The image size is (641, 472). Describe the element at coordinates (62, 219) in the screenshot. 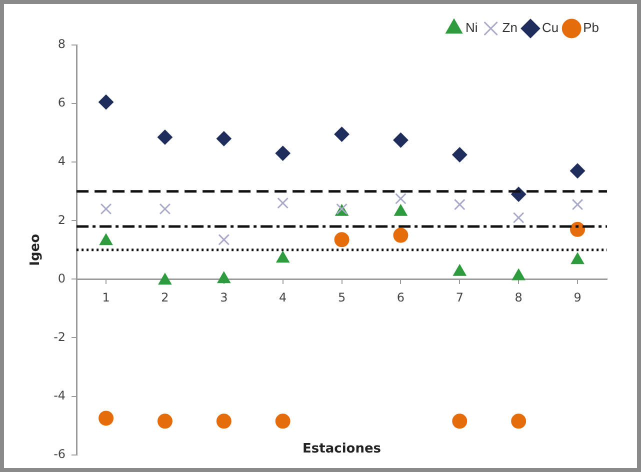

I see `y-tick-label: 2` at that location.